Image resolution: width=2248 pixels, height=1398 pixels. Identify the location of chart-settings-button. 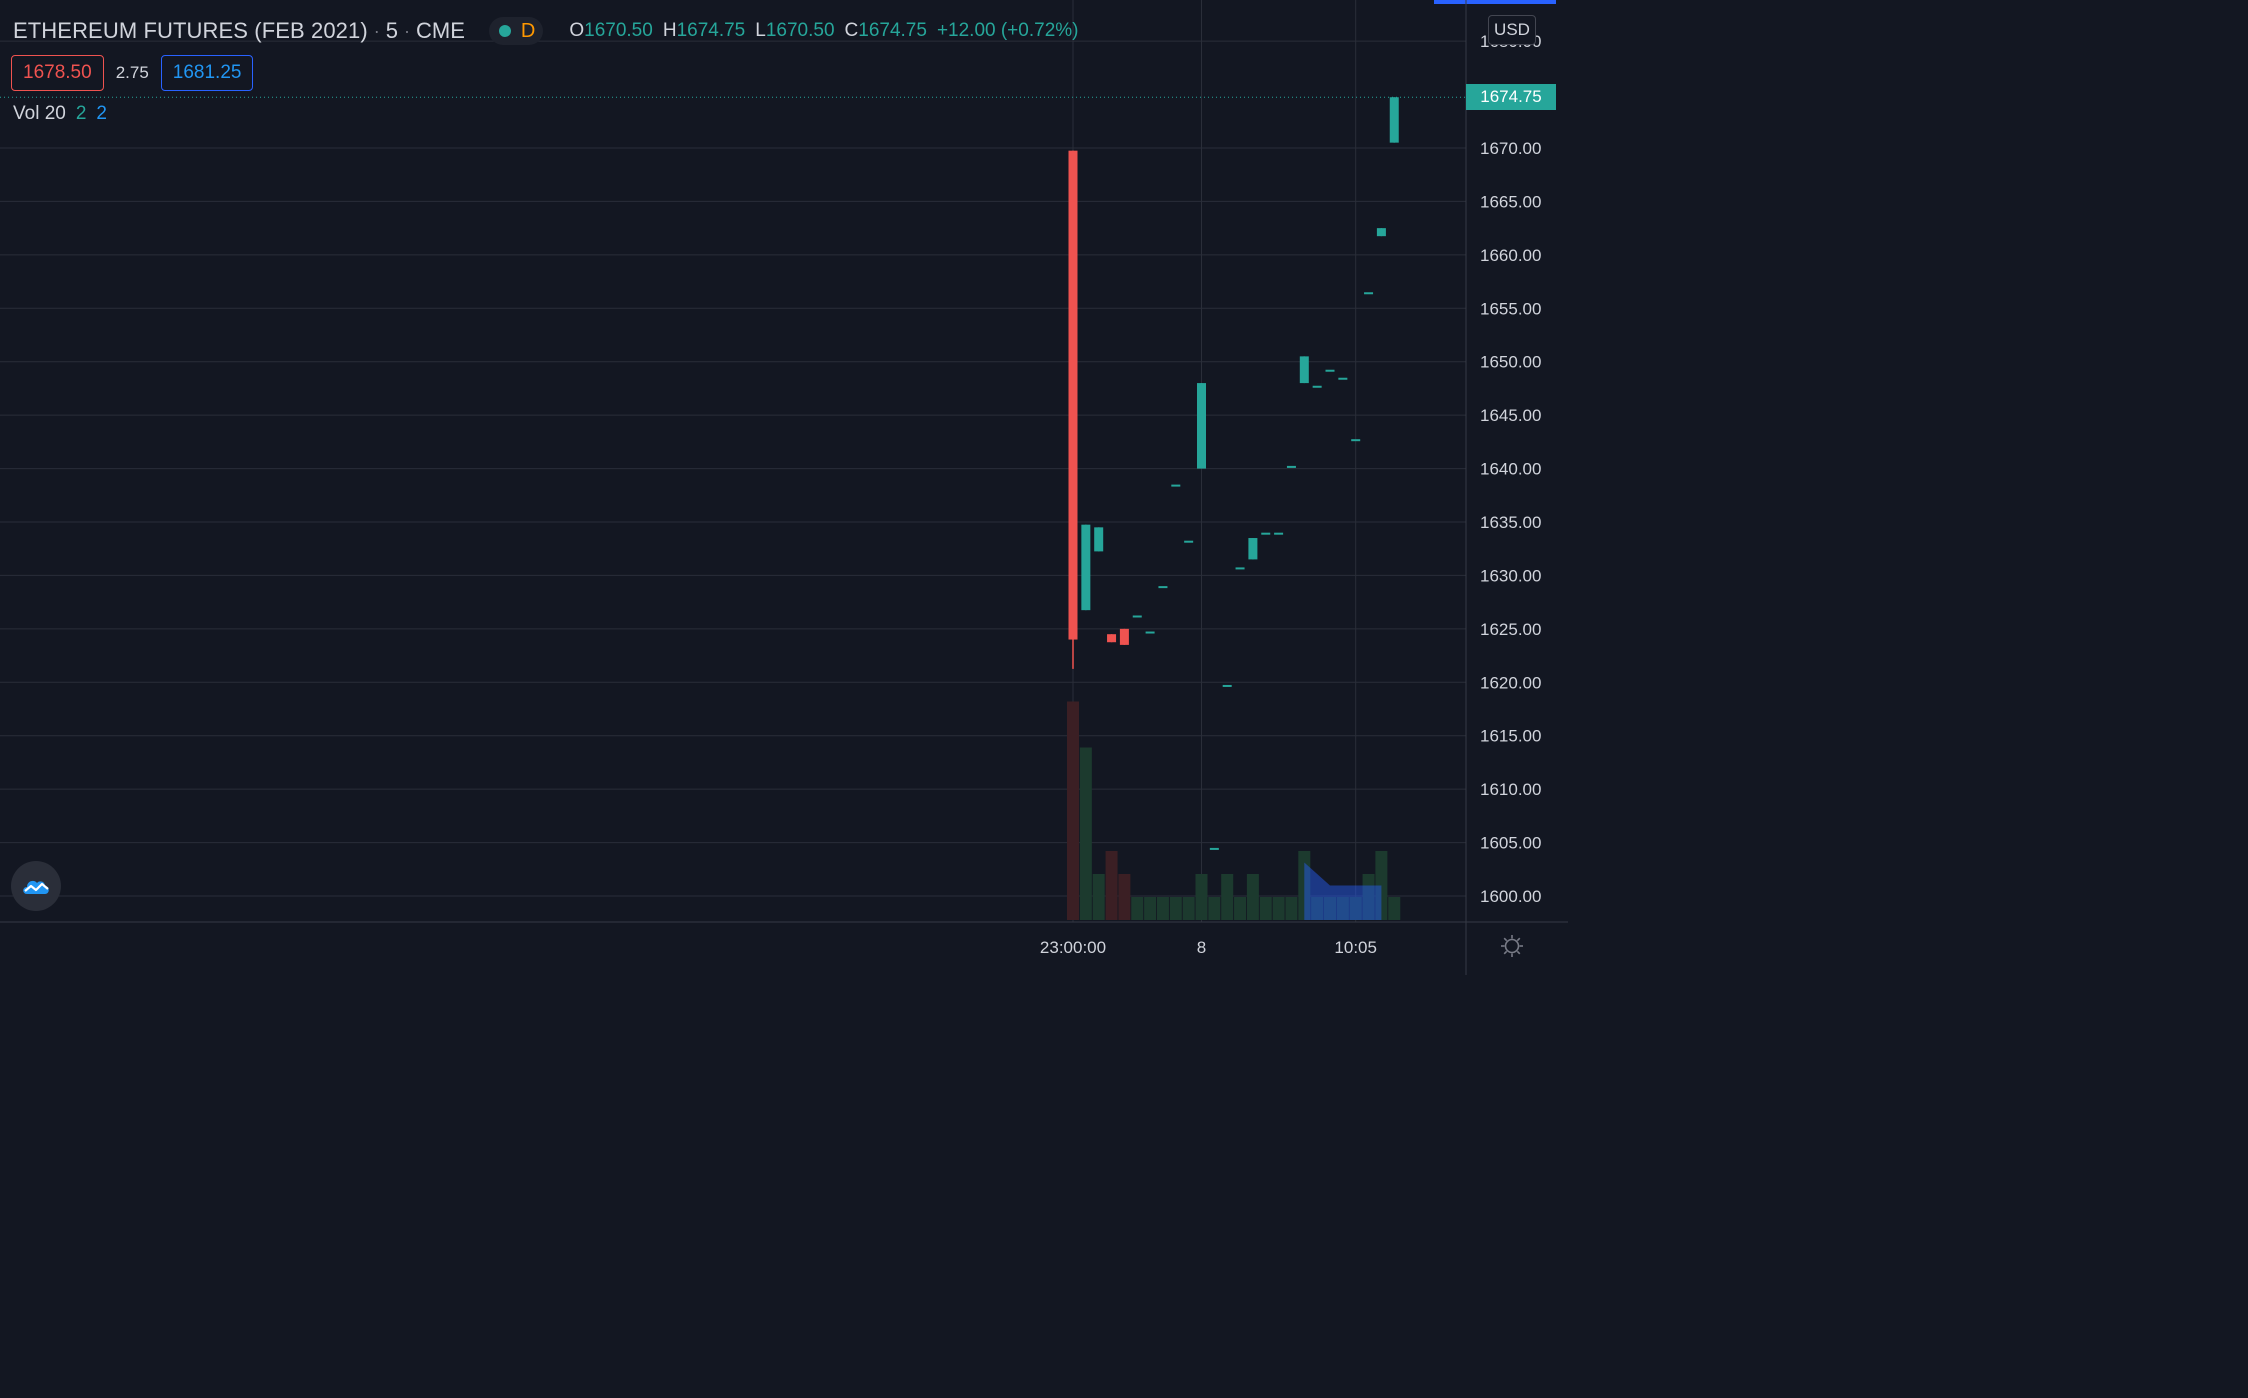
(1512, 946).